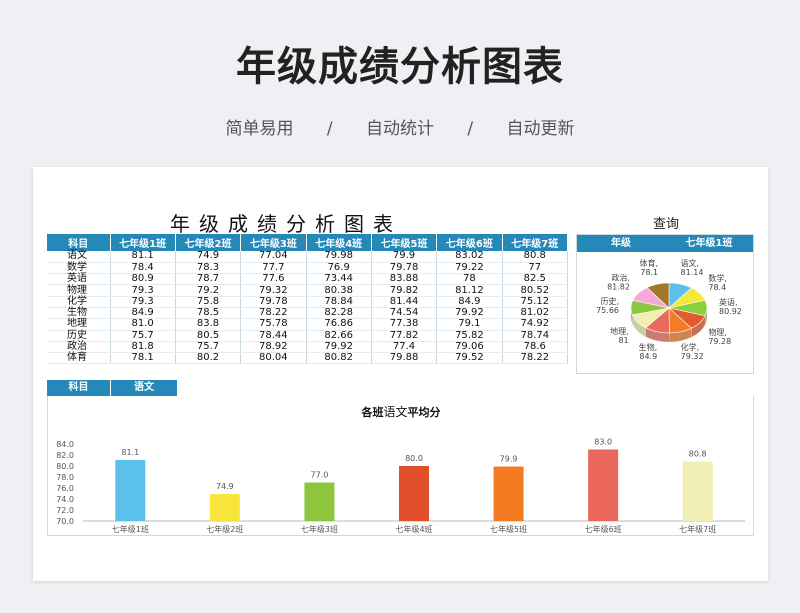 This screenshot has height=613, width=800. Describe the element at coordinates (535, 336) in the screenshot. I see `score-cell: 78.74` at that location.